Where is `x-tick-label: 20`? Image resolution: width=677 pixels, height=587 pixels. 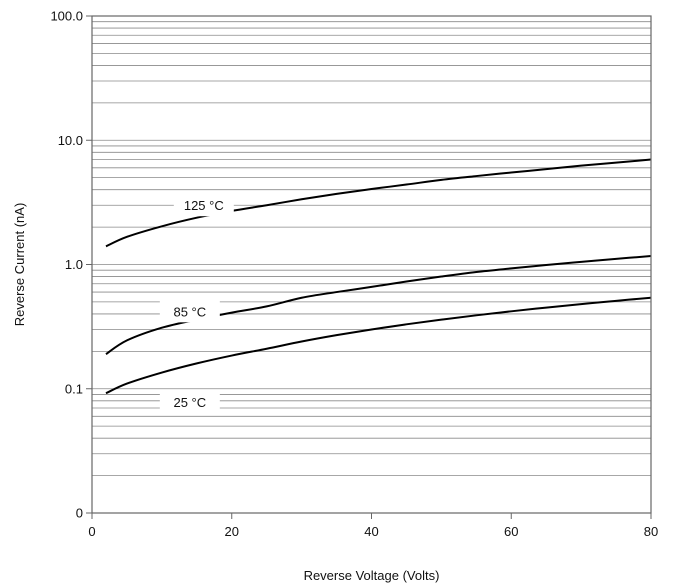
x-tick-label: 20 is located at coordinates (232, 531).